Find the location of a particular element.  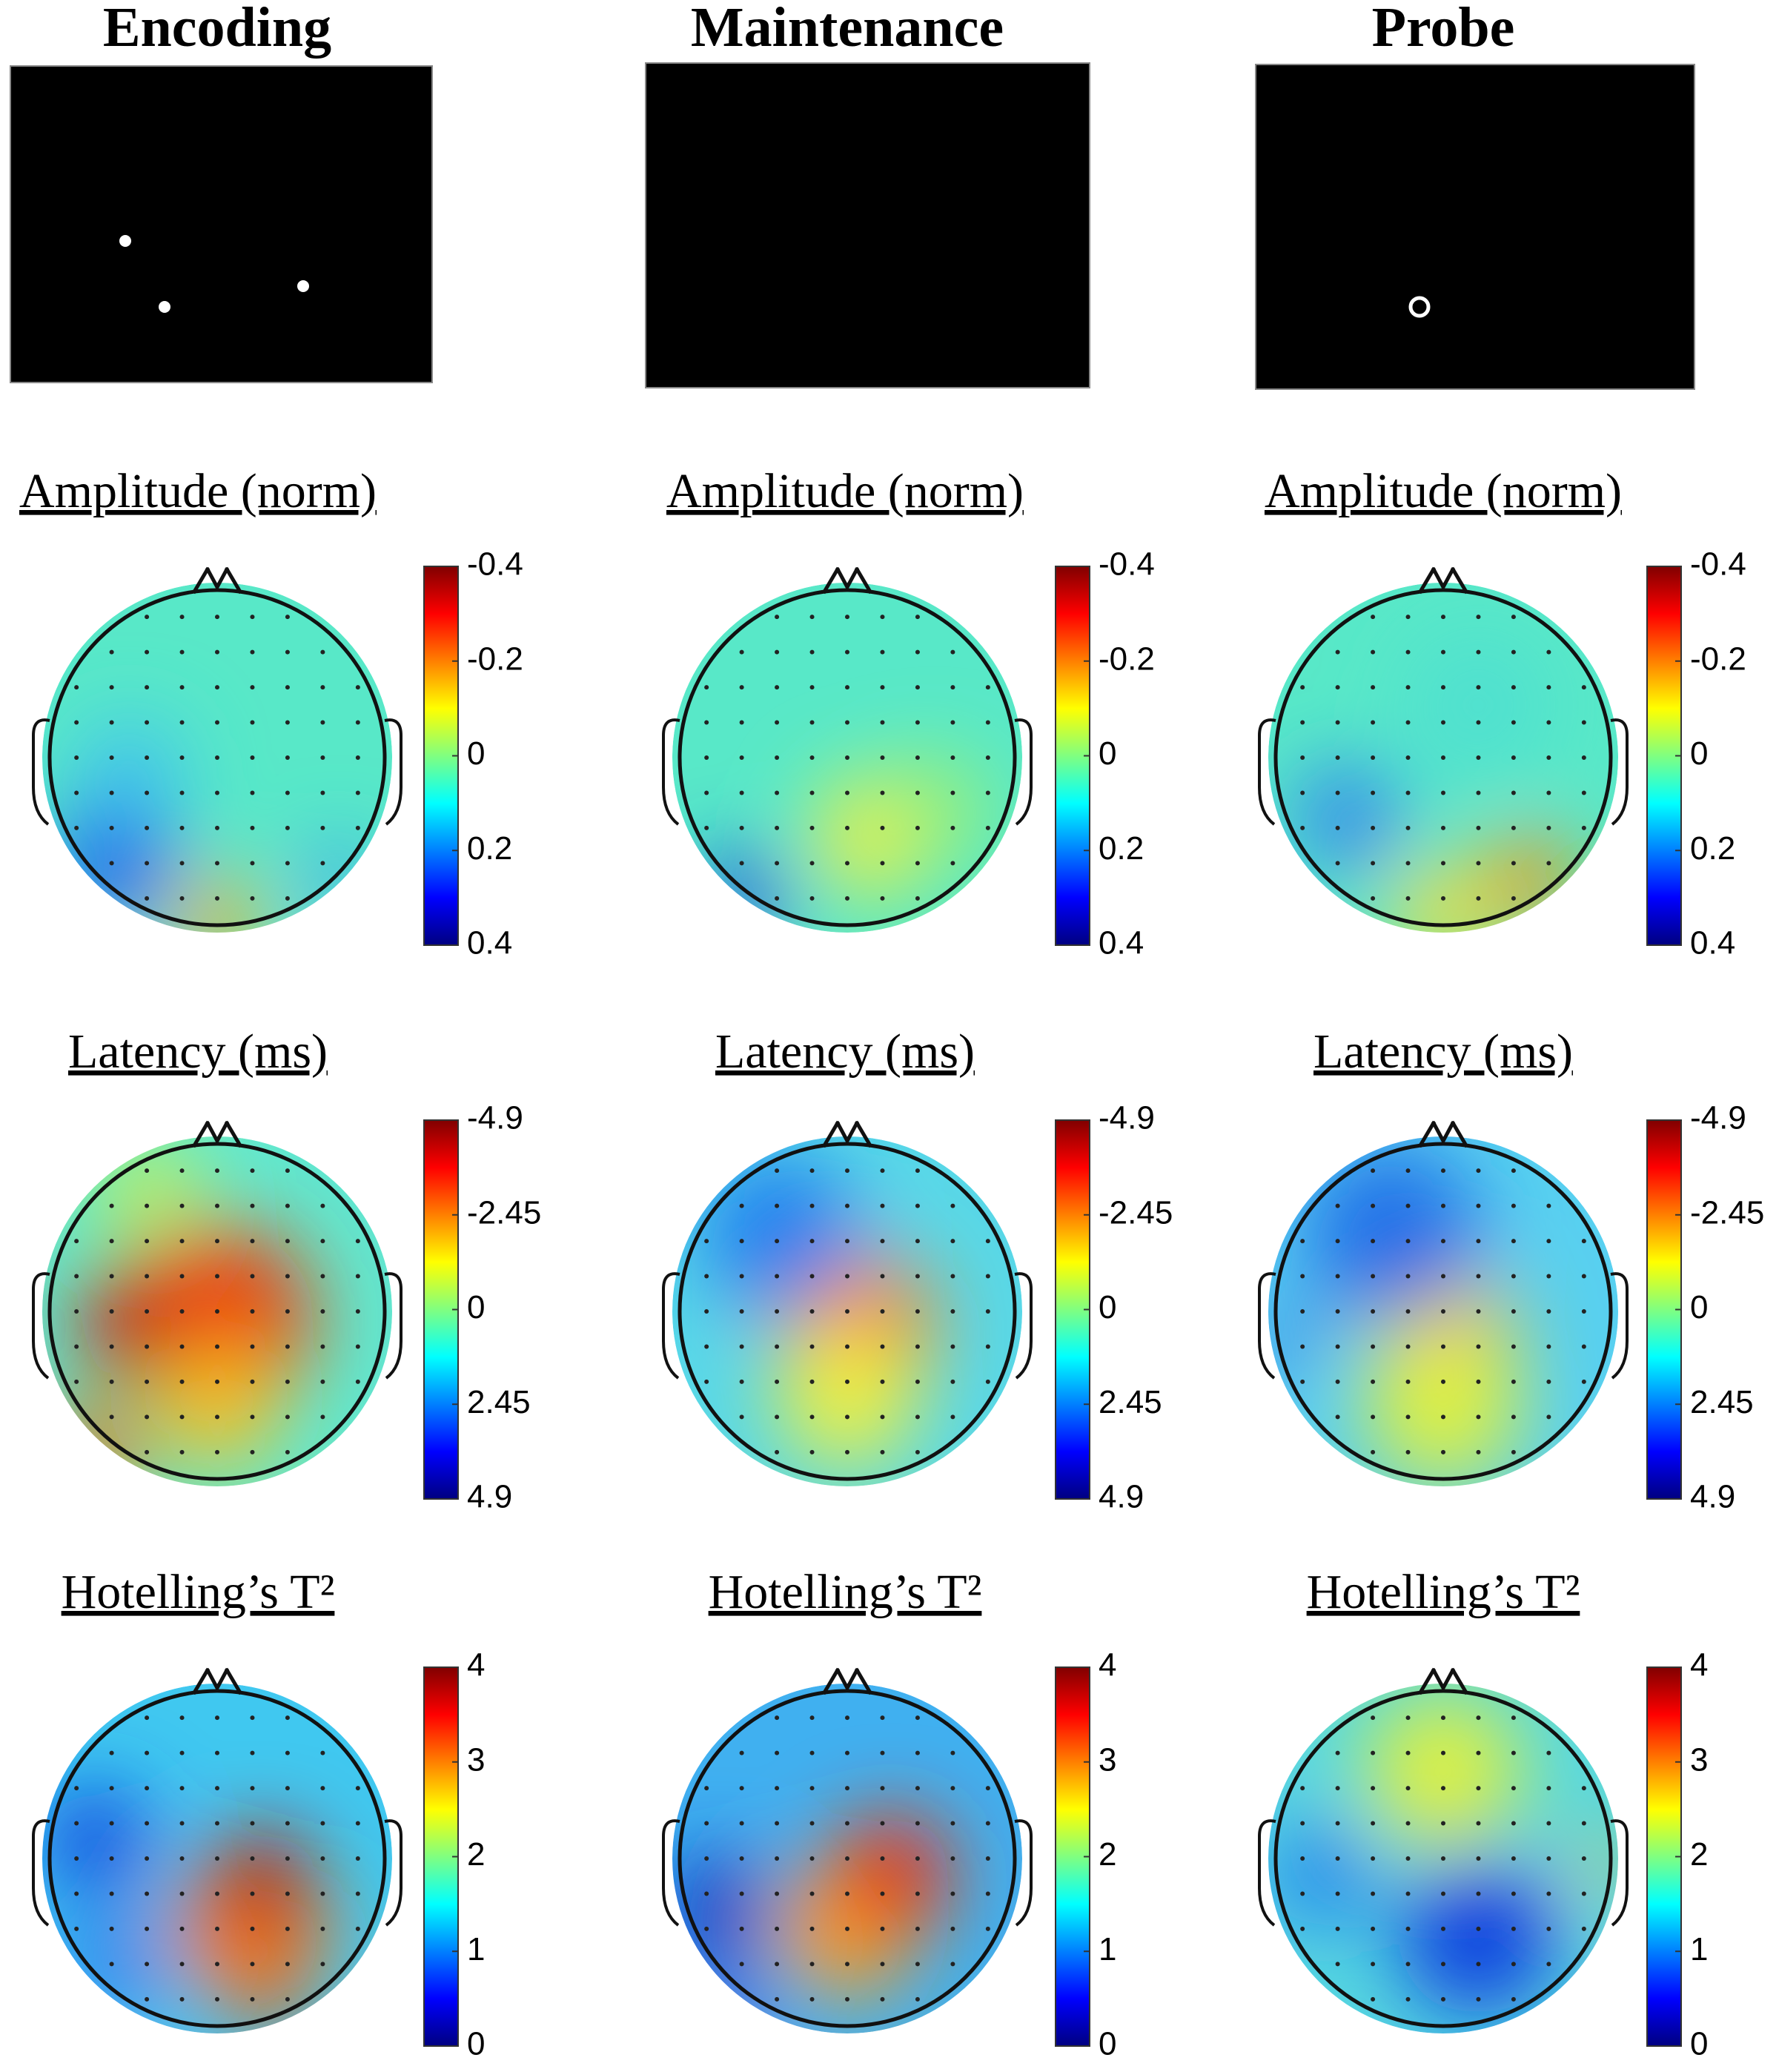

map-title: Hotelling’s T² is located at coordinates (198, 1592).